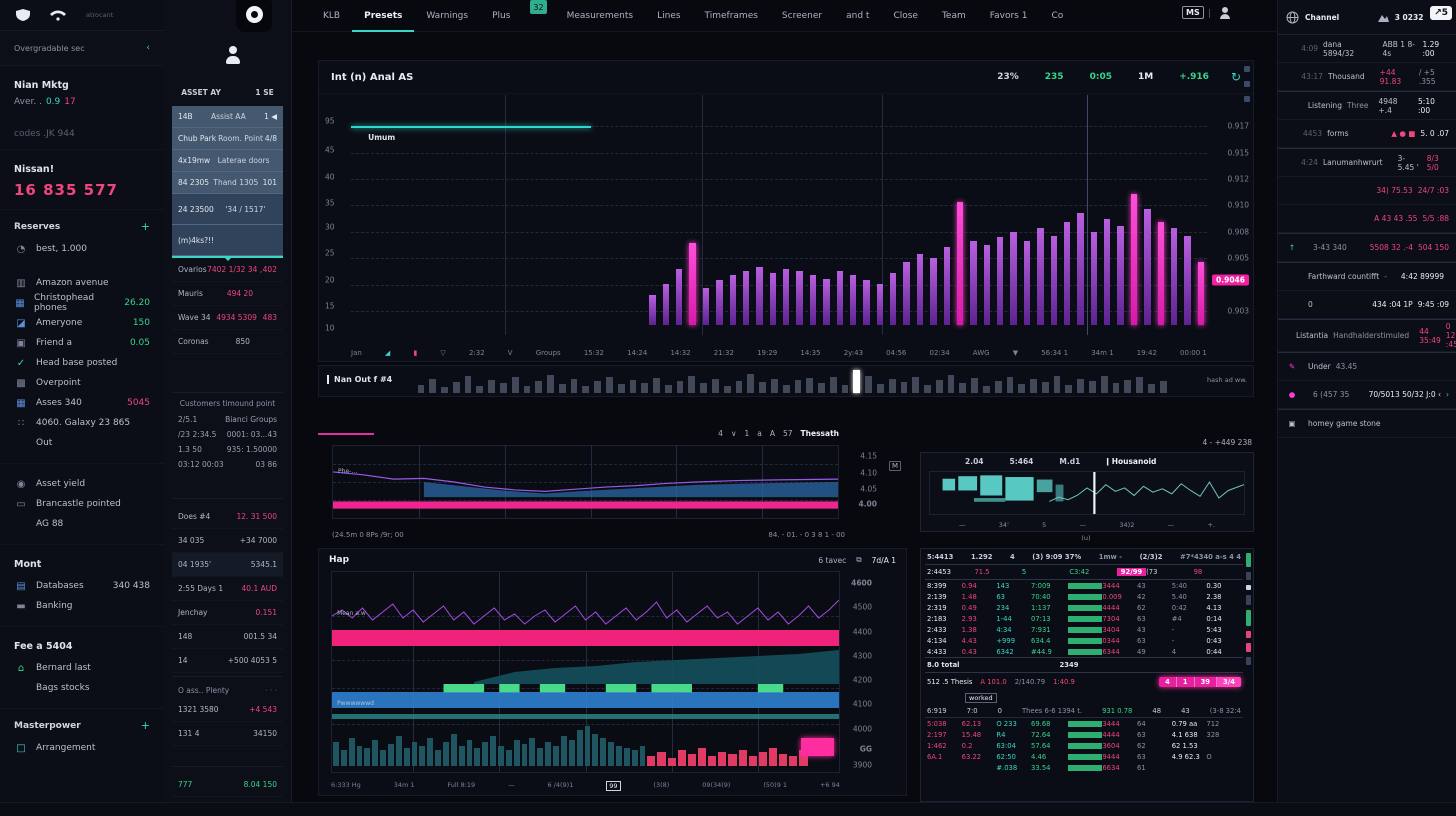 This screenshot has height=816, width=1456. What do you see at coordinates (227, 294) in the screenshot?
I see `quote-row: Mauris 494 20` at bounding box center [227, 294].